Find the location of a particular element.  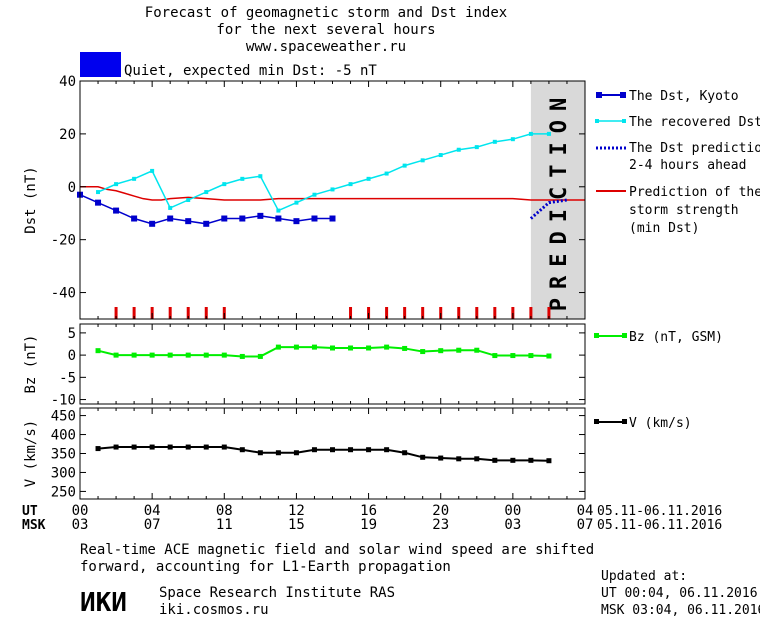

institute-name: Space Research Institute RAS is located at coordinates (277, 593).